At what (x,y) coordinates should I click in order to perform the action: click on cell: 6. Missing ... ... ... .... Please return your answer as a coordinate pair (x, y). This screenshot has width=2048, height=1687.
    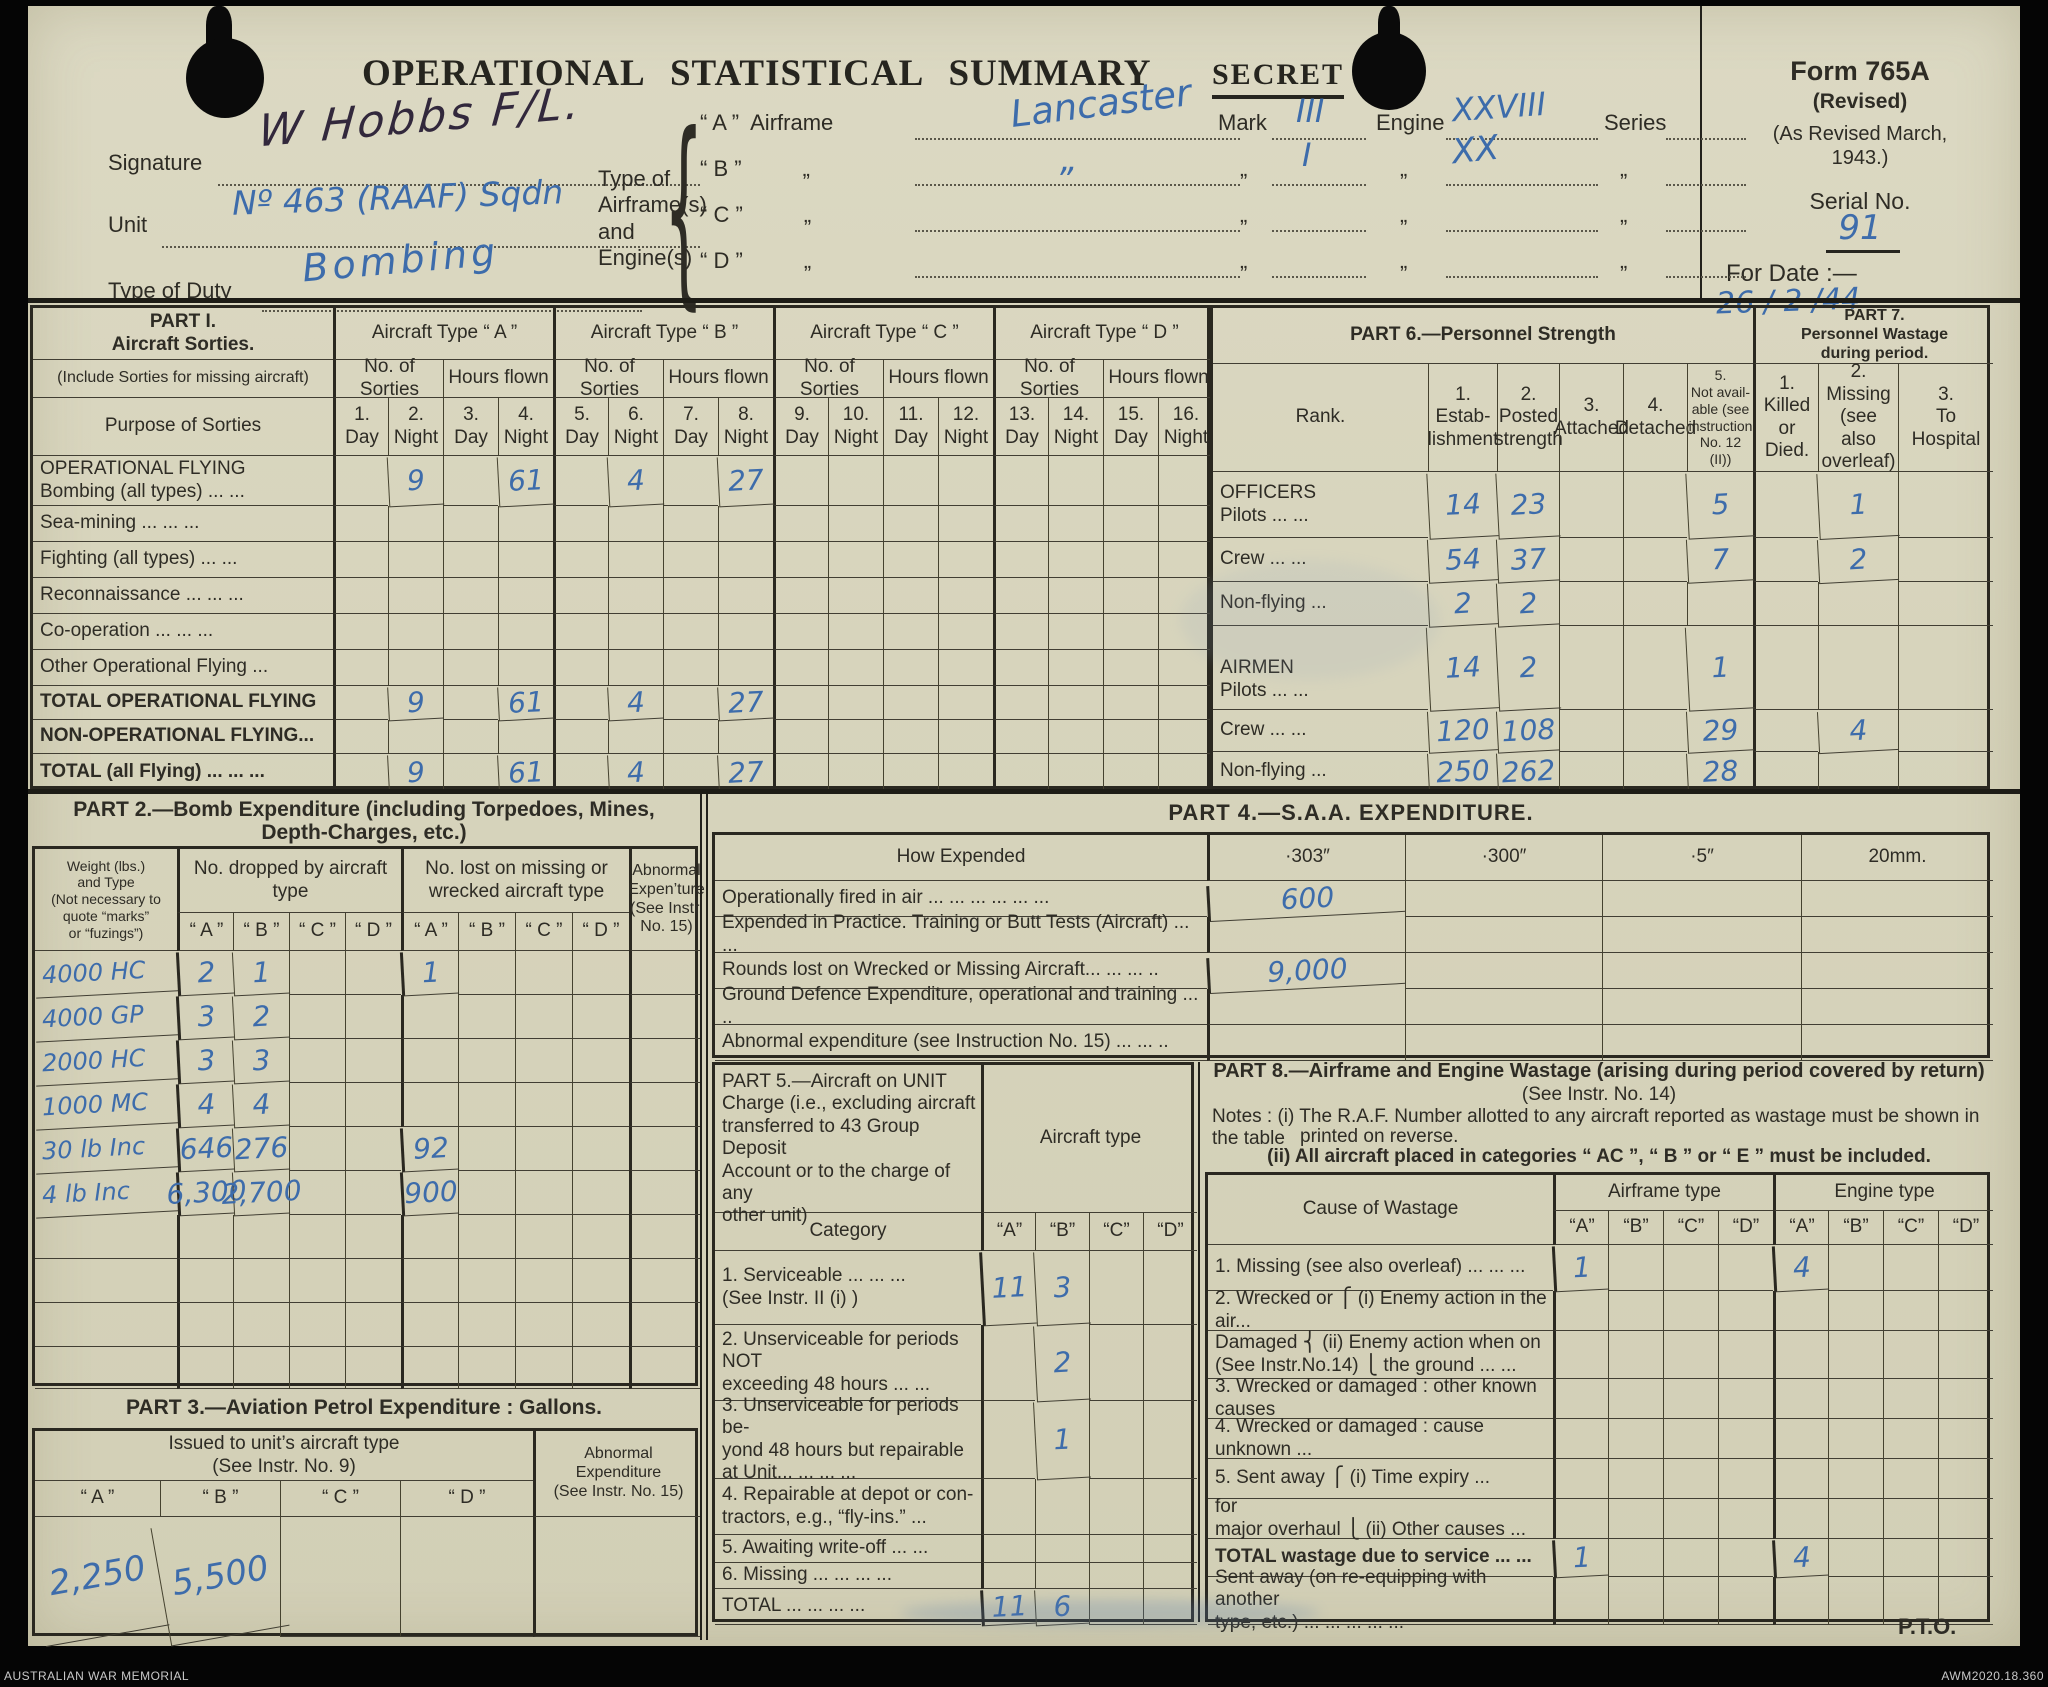
    Looking at the image, I should click on (848, 1576).